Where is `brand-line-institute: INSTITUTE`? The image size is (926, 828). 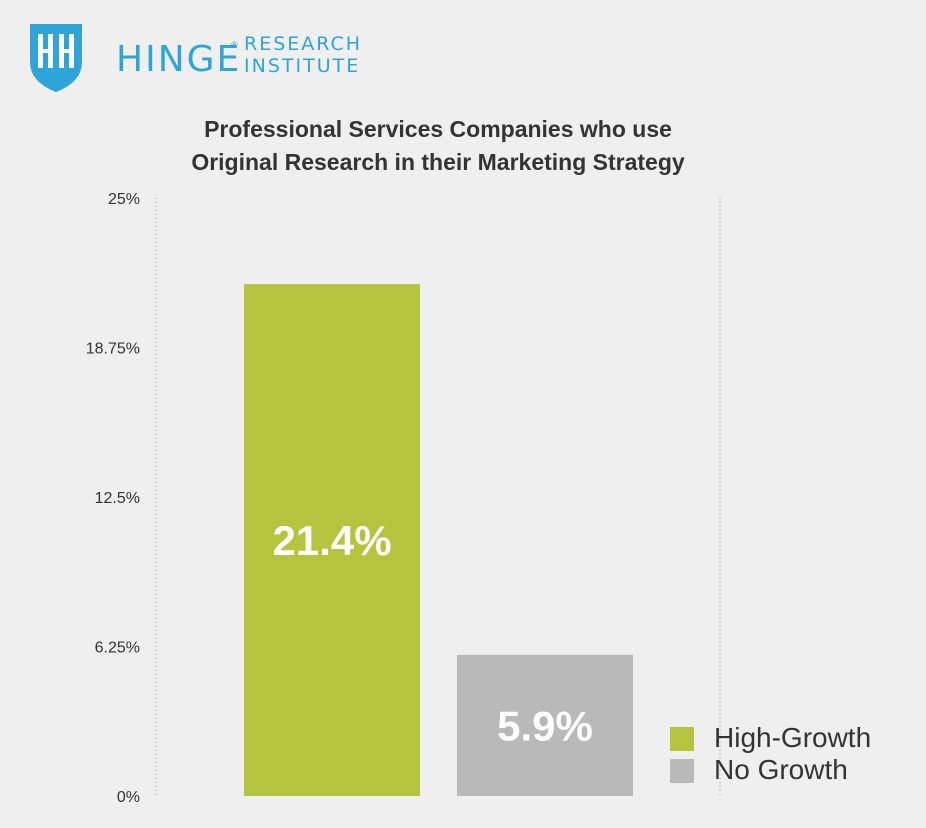 brand-line-institute: INSTITUTE is located at coordinates (302, 66).